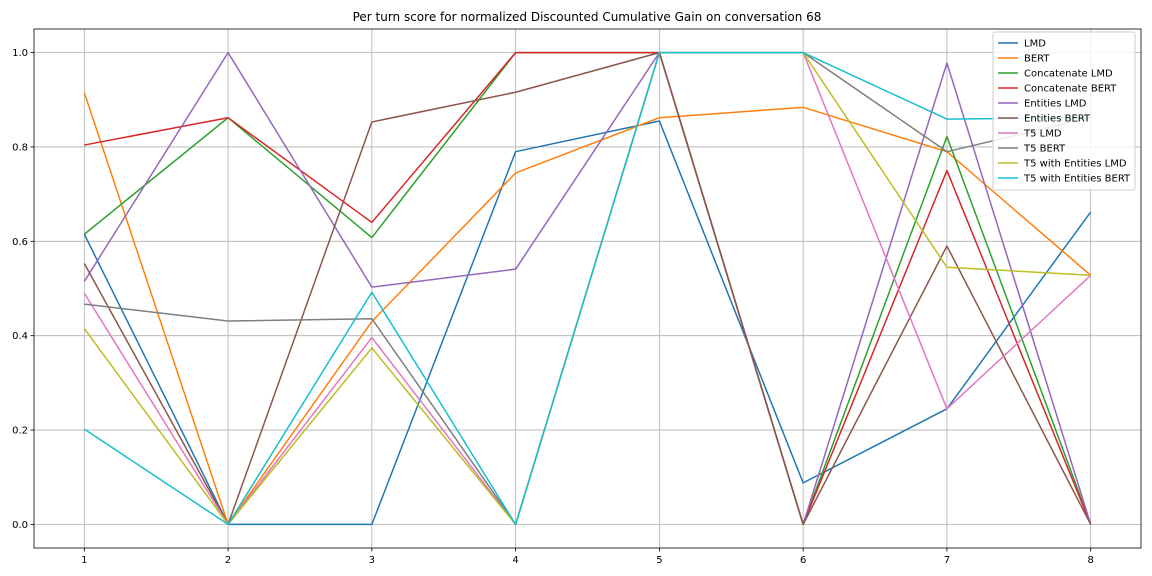 Image resolution: width=1152 pixels, height=576 pixels. What do you see at coordinates (1042, 134) in the screenshot?
I see `legend-label: T5 LMD` at bounding box center [1042, 134].